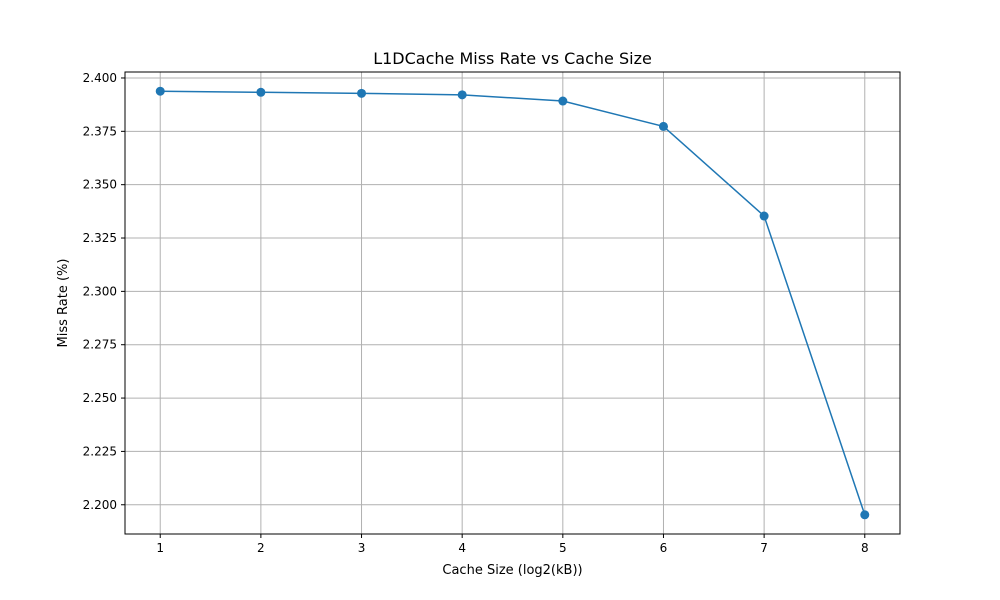 The image size is (1000, 600). I want to click on x-tick-label: 6, so click(664, 548).